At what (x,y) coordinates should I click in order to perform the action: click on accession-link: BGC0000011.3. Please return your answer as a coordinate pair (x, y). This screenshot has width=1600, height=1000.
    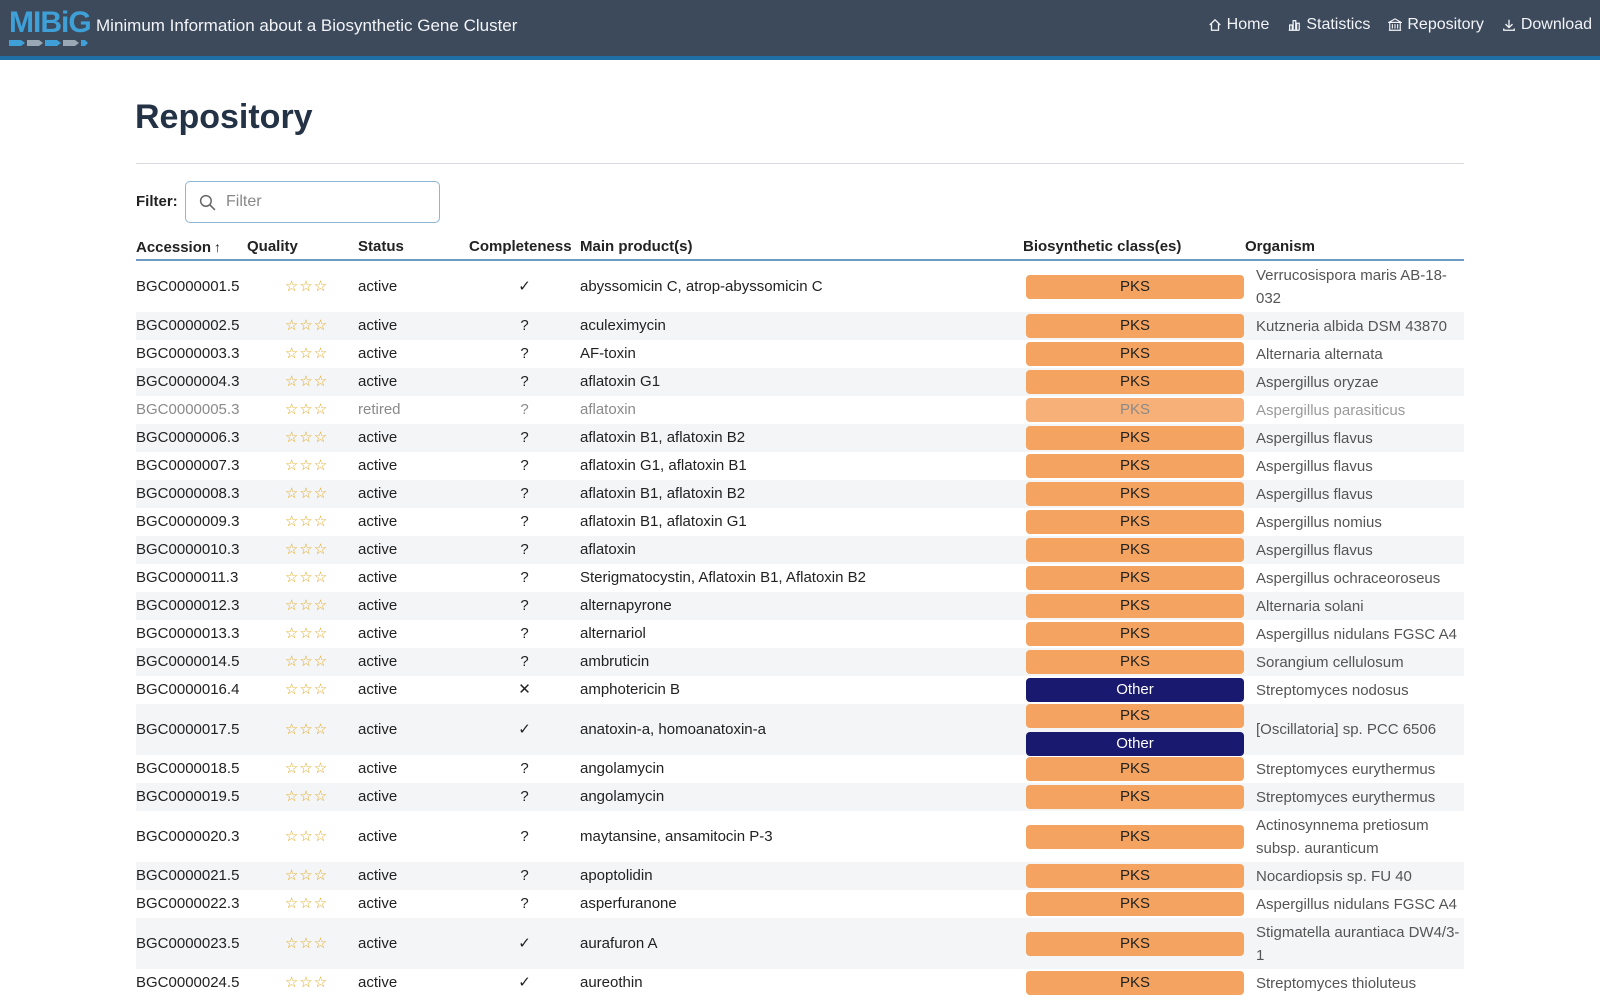
    Looking at the image, I should click on (187, 577).